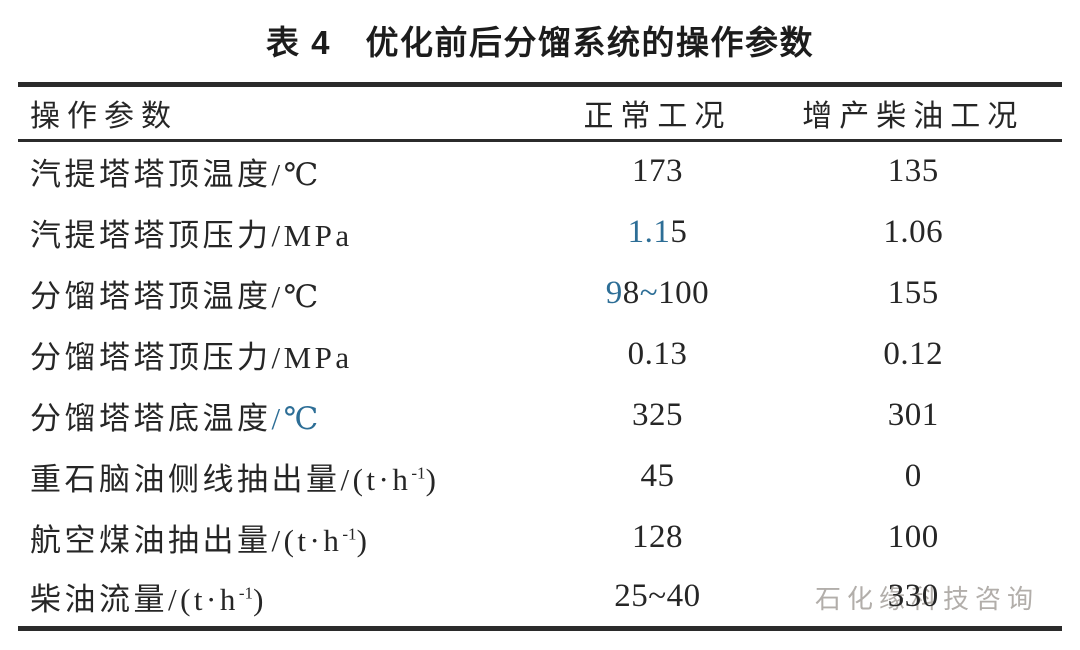 The width and height of the screenshot is (1080, 650). I want to click on header-parameter: 操作参数, so click(284, 113).